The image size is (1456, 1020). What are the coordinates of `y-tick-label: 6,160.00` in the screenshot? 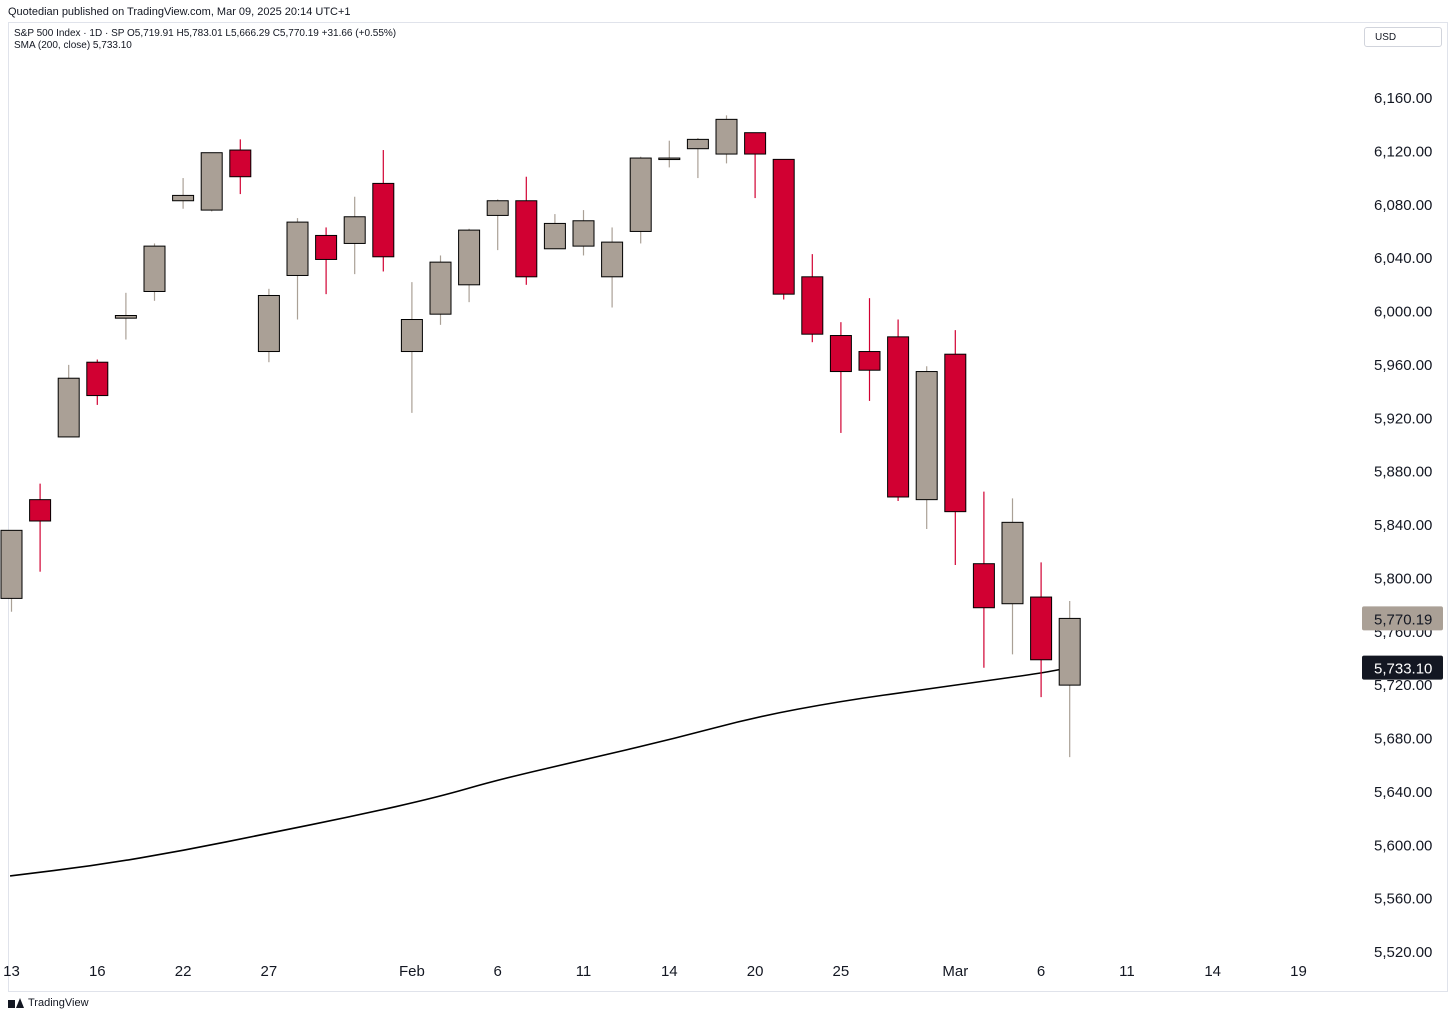 It's located at (1403, 98).